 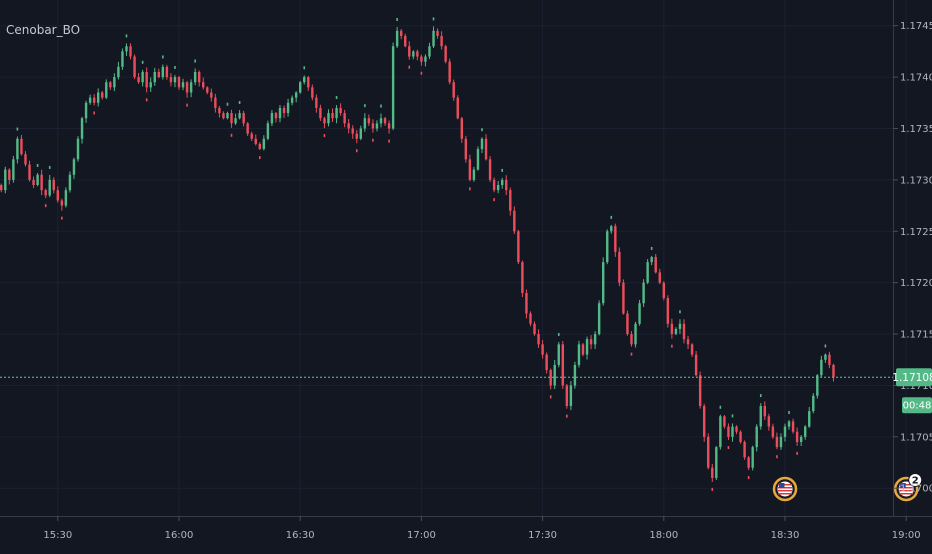 I want to click on event-count: 2, so click(x=915, y=481).